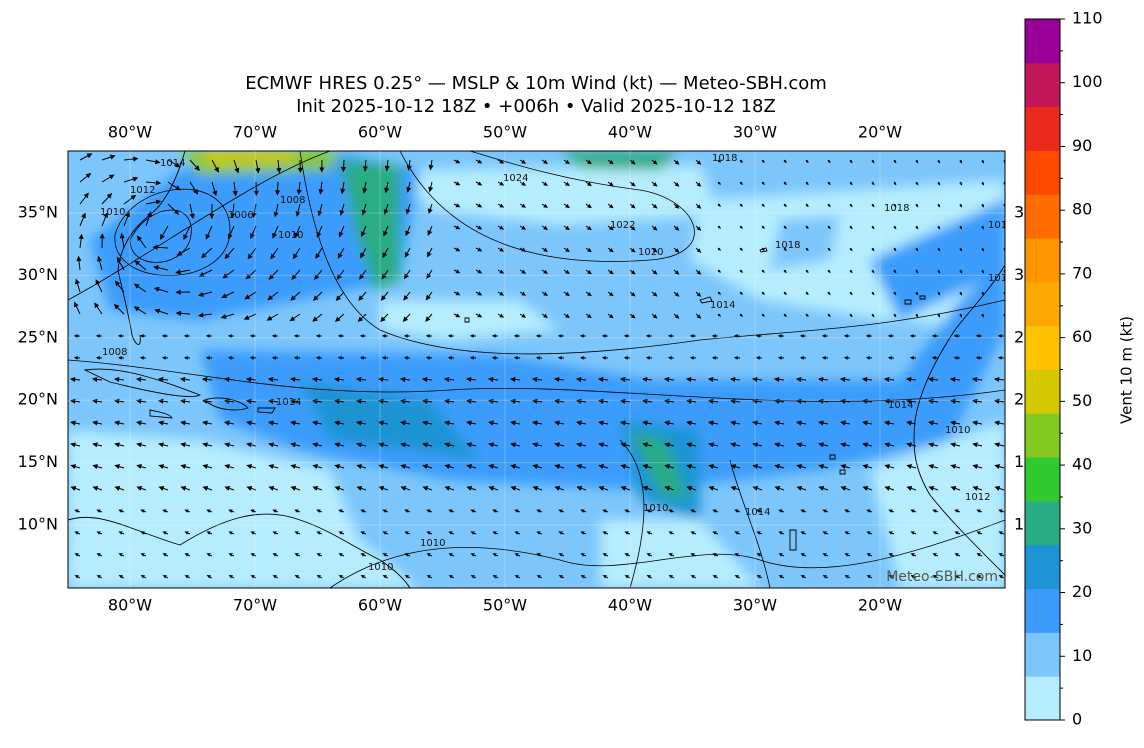 This screenshot has width=1144, height=748. Describe the element at coordinates (130, 132) in the screenshot. I see `lon-label-top: 80°W` at that location.